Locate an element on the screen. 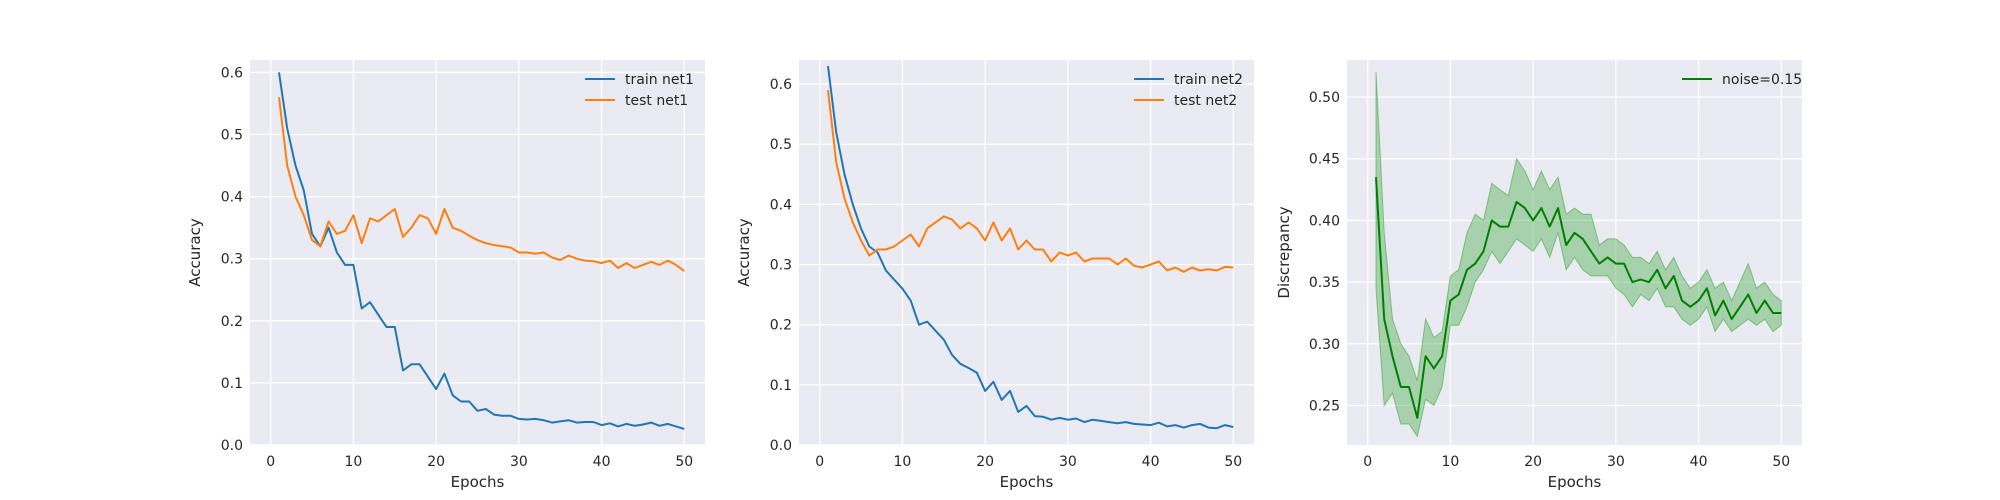  legend-label: test net2 is located at coordinates (1205, 101).